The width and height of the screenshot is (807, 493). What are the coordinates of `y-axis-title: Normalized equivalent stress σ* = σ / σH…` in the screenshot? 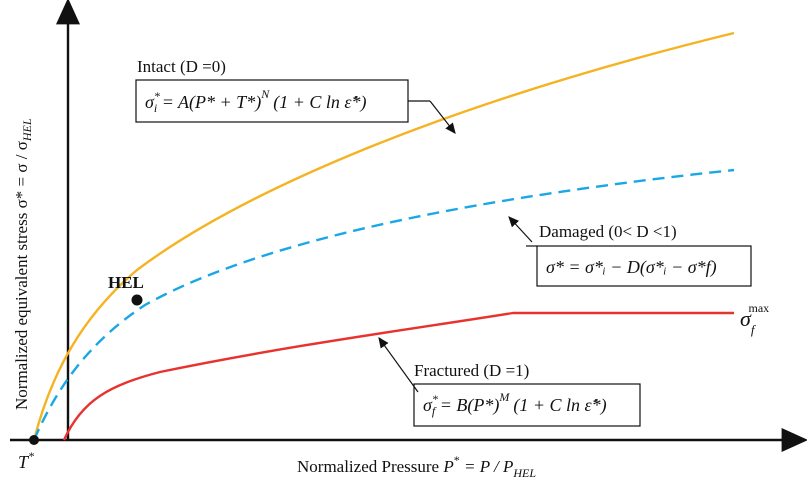 It's located at (23, 264).